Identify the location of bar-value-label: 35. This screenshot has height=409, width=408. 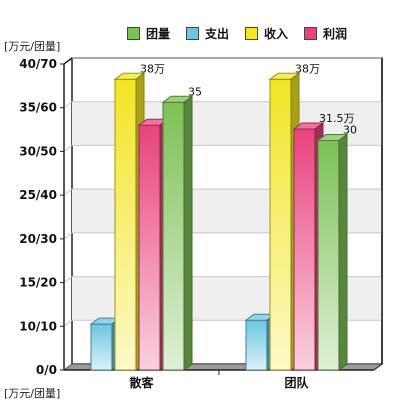
(195, 91).